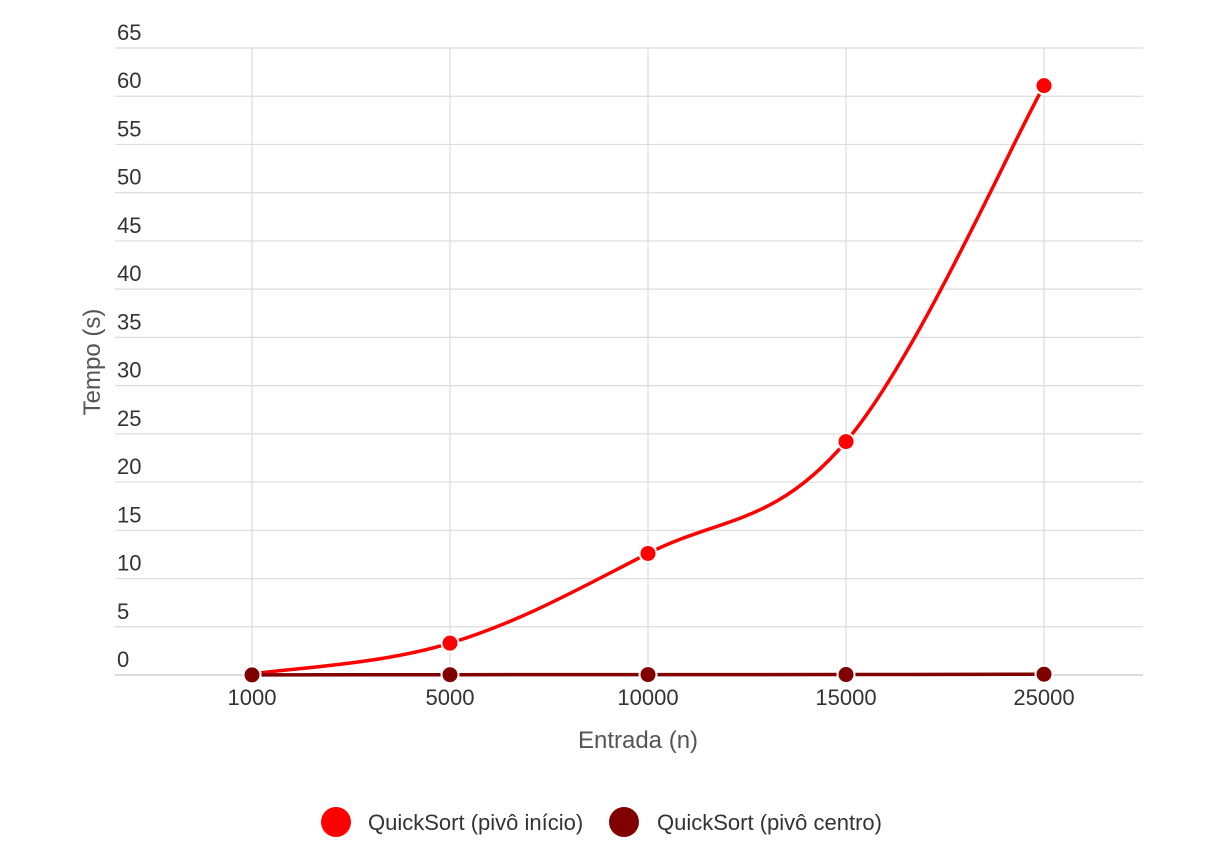 This screenshot has width=1228, height=865. What do you see at coordinates (129, 273) in the screenshot?
I see `y-tick-label: 40` at bounding box center [129, 273].